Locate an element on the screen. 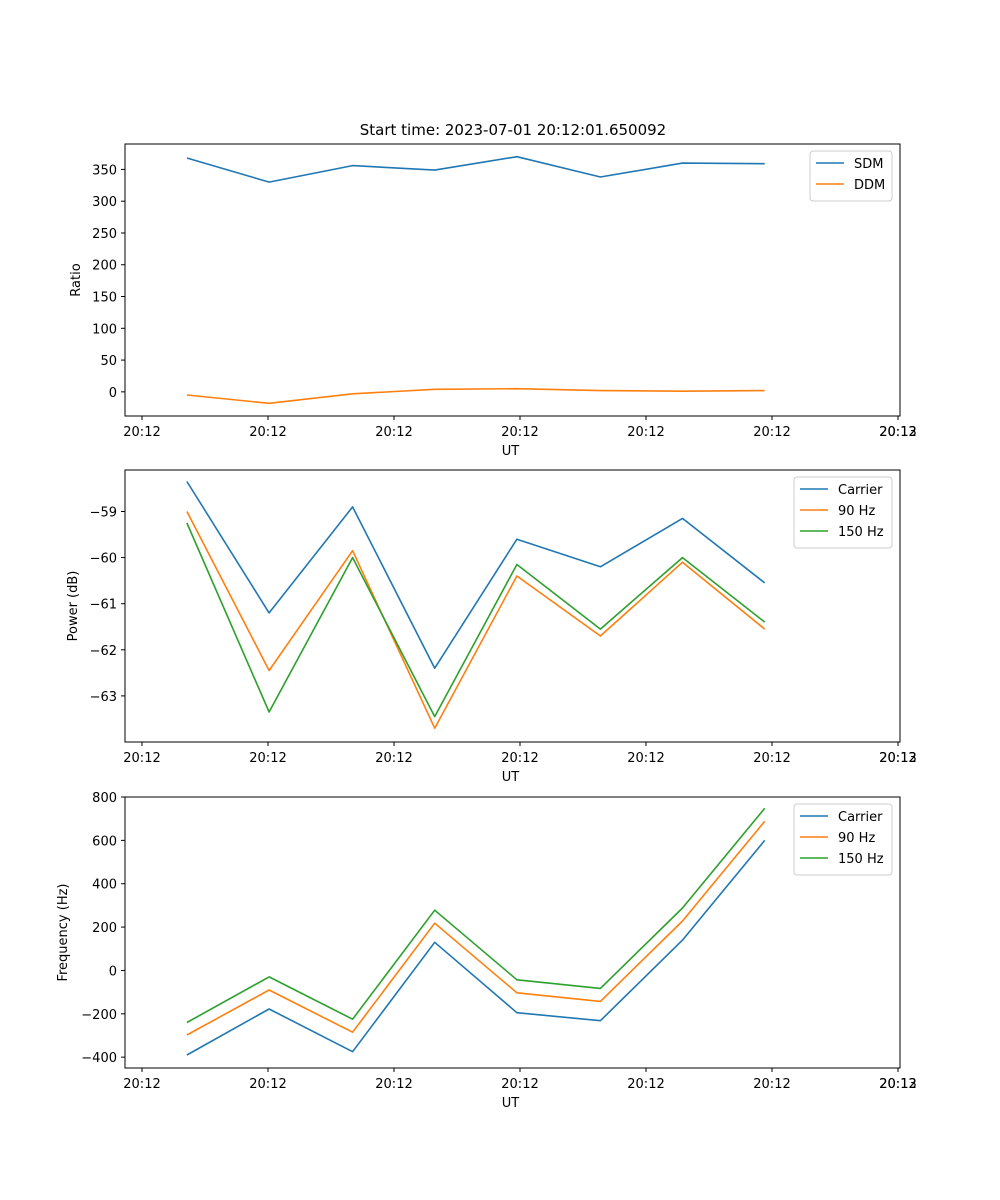 The image size is (1000, 1200). frequency-series-line-carrier is located at coordinates (476, 947).